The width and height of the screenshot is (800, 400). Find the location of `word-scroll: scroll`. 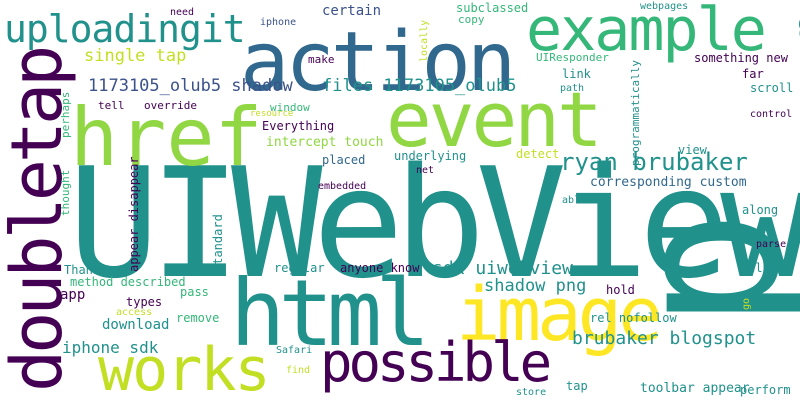

word-scroll: scroll is located at coordinates (772, 88).